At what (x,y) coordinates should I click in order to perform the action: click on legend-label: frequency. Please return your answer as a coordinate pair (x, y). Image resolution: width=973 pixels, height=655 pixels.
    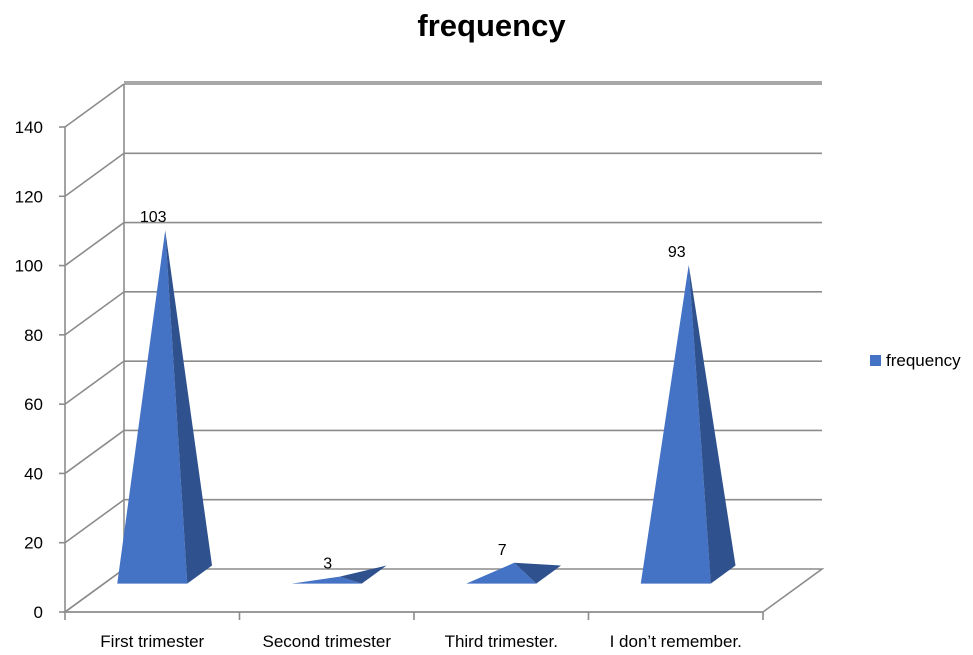
    Looking at the image, I should click on (923, 360).